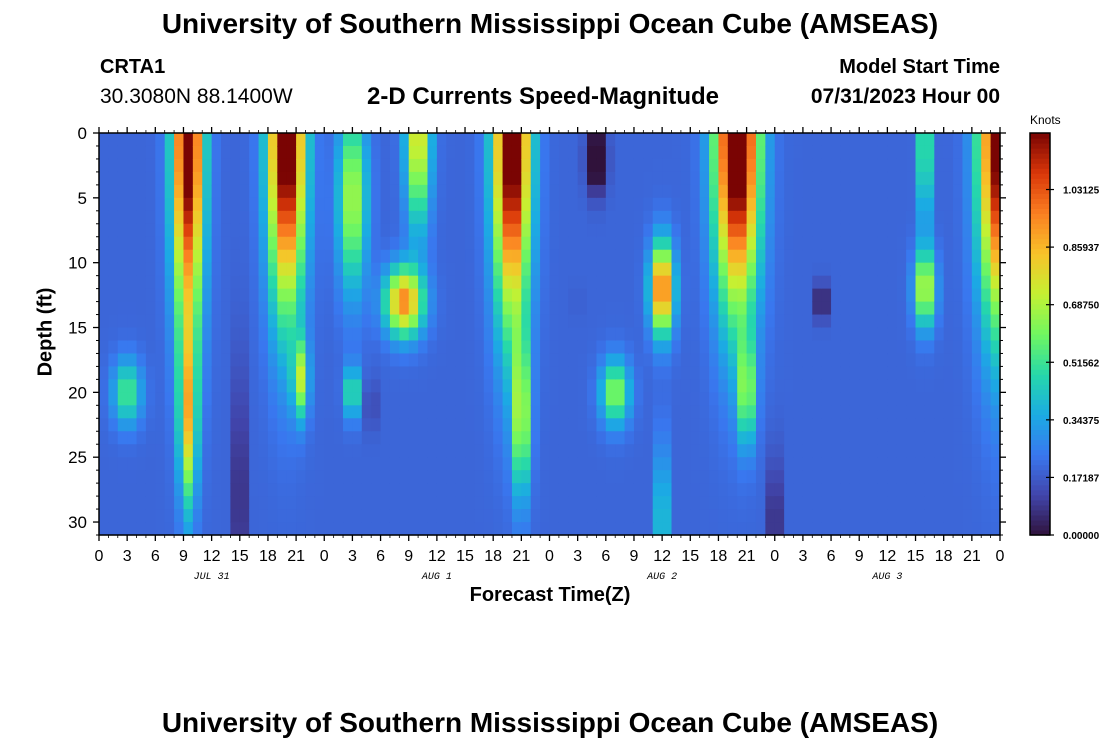 The height and width of the screenshot is (750, 1100). What do you see at coordinates (77, 328) in the screenshot?
I see `y-tick-label: 15` at bounding box center [77, 328].